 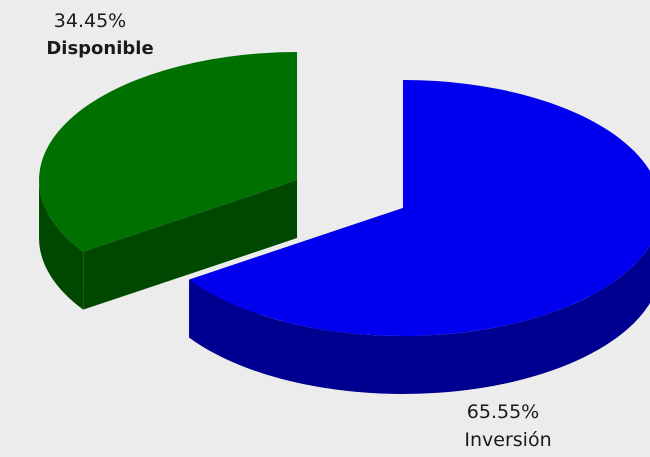 I want to click on slice-label-disponible-percent: 34.45%, so click(x=90, y=21).